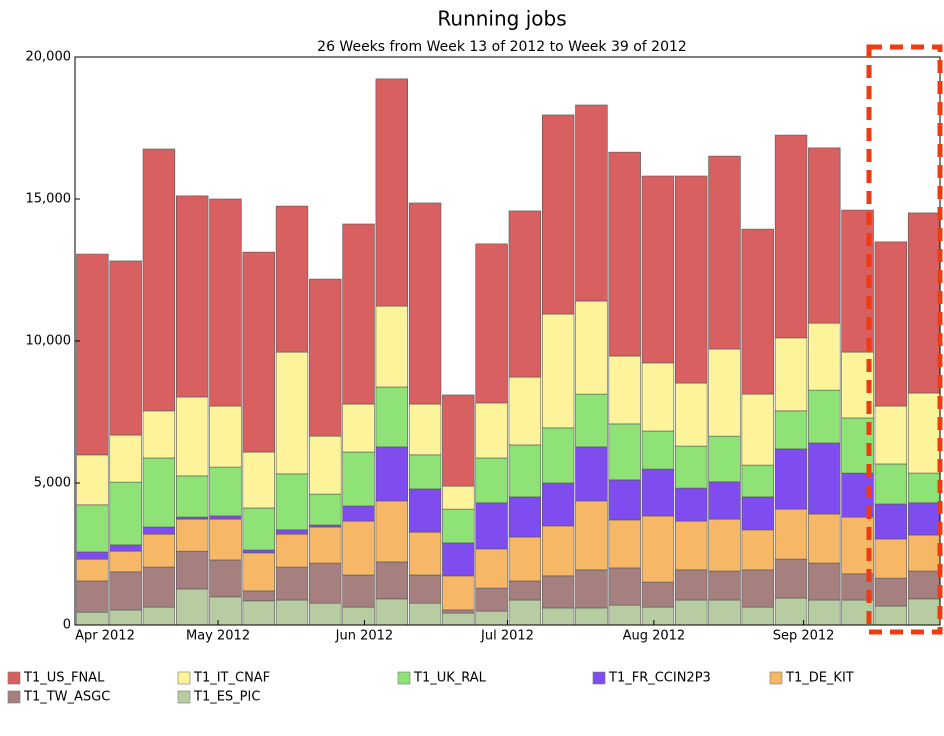  I want to click on legend-label: T1_FR_CCIN2P3, so click(659, 678).